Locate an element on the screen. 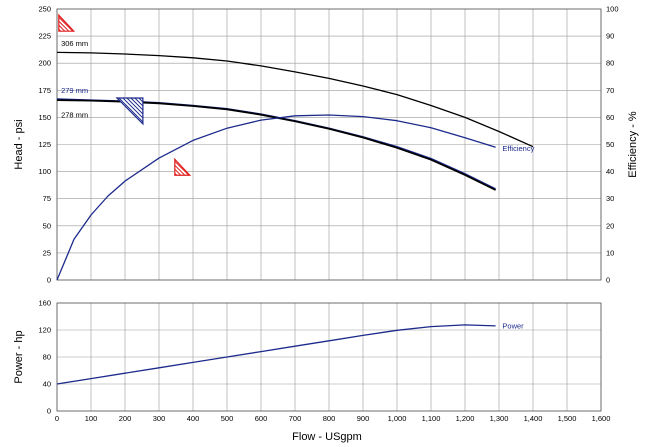 This screenshot has height=447, width=650. right-y-tick-label: 0 is located at coordinates (608, 280).